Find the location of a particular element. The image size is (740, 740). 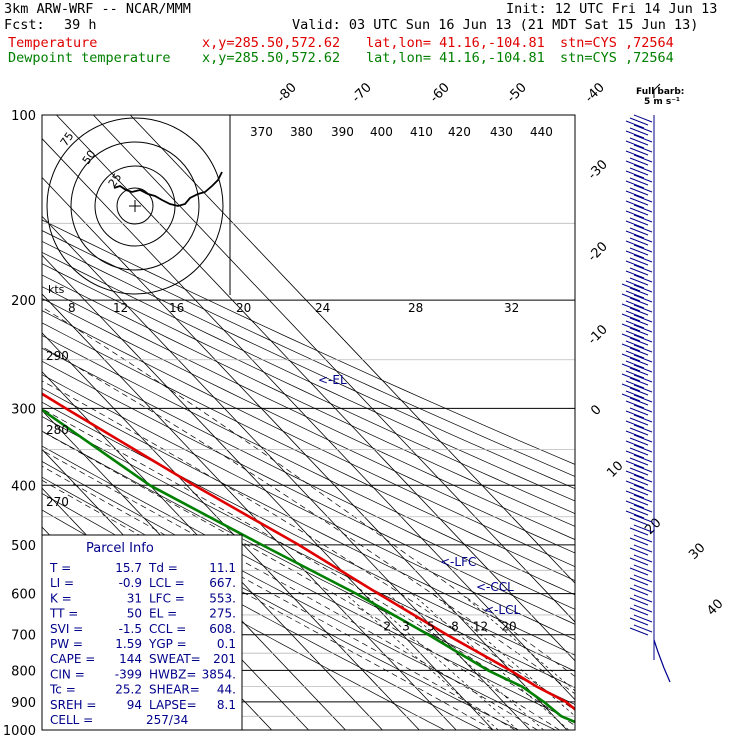

hodograph-trace is located at coordinates (168, 189).